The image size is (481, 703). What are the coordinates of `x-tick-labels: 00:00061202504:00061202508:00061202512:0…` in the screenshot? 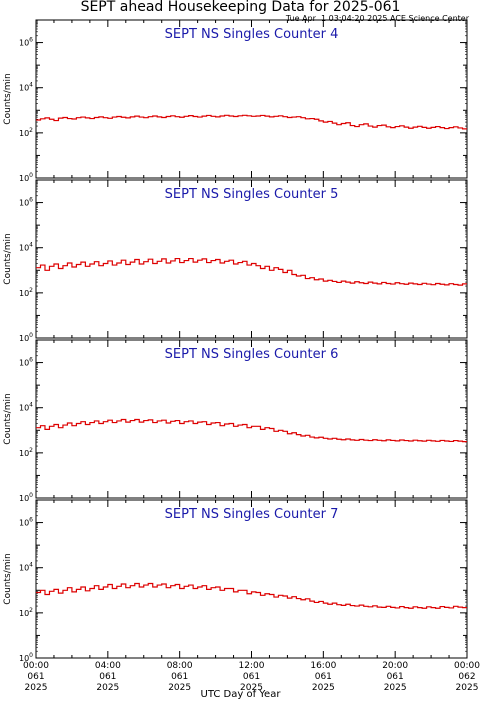 It's located at (251, 677).